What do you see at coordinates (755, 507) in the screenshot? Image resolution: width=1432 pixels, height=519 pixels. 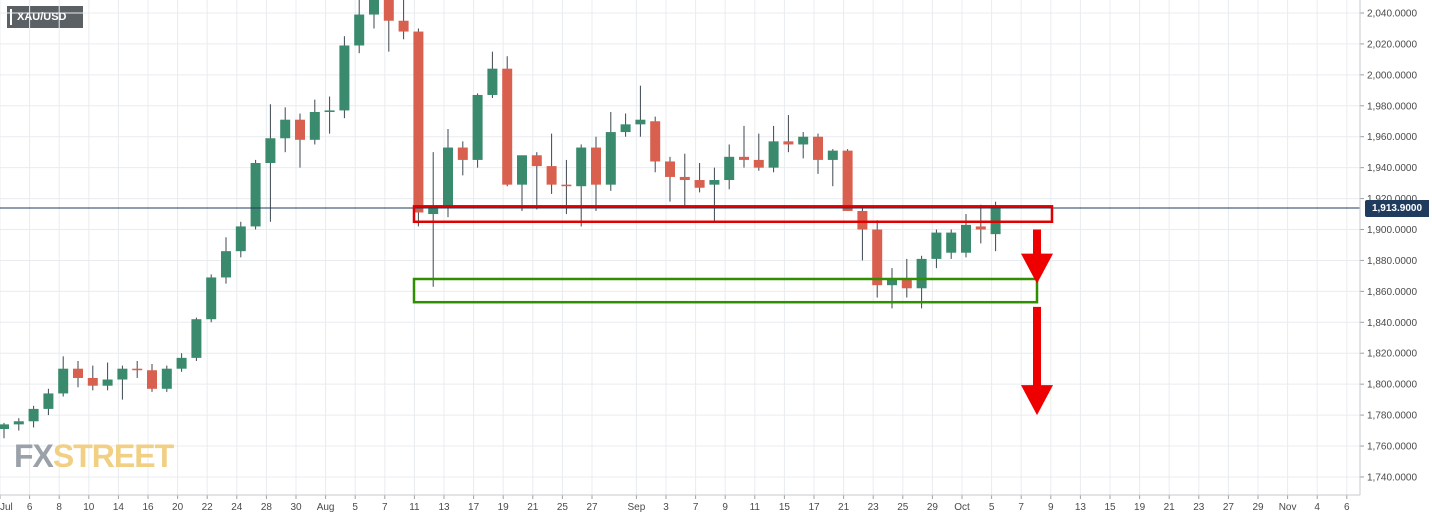 I see `x-tick-label: 11` at bounding box center [755, 507].